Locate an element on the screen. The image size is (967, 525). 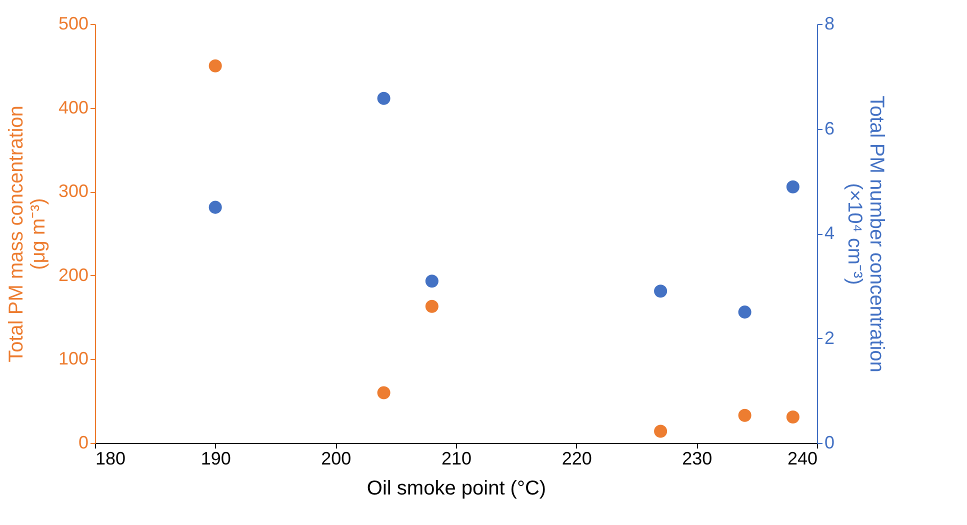
x-tick-label: 210 is located at coordinates (456, 458).